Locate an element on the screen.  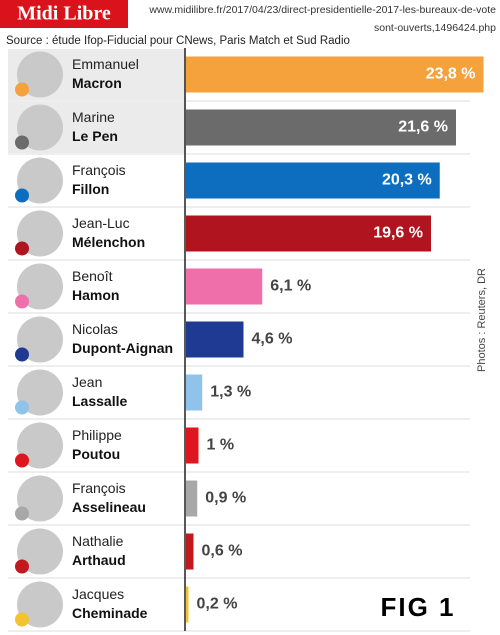
first-name: Nathalie is located at coordinates (98, 541).